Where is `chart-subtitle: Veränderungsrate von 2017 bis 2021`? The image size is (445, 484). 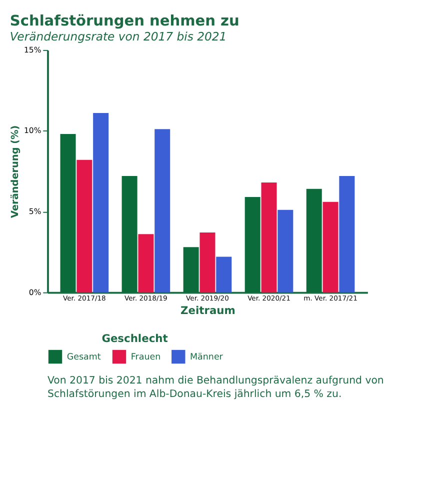
chart-subtitle: Veränderungsrate von 2017 bis 2021 is located at coordinates (118, 36).